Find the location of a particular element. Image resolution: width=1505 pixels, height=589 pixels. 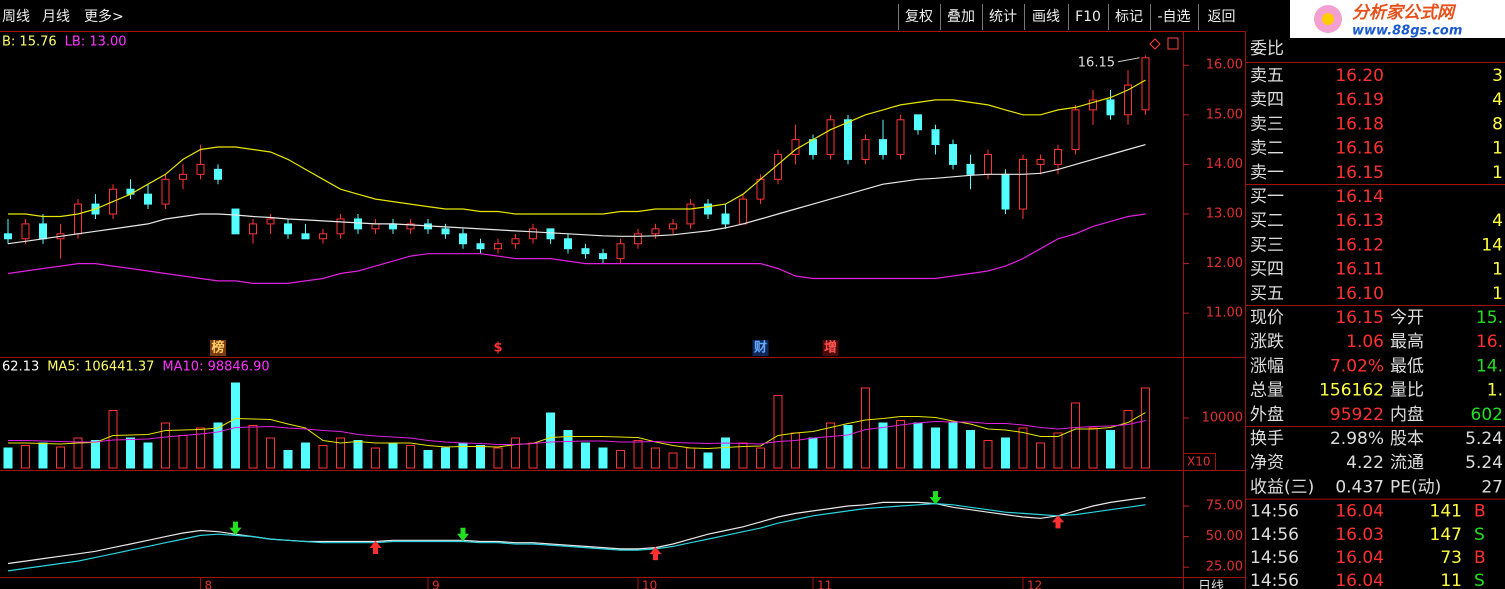

period-label: 日线 is located at coordinates (1211, 584).